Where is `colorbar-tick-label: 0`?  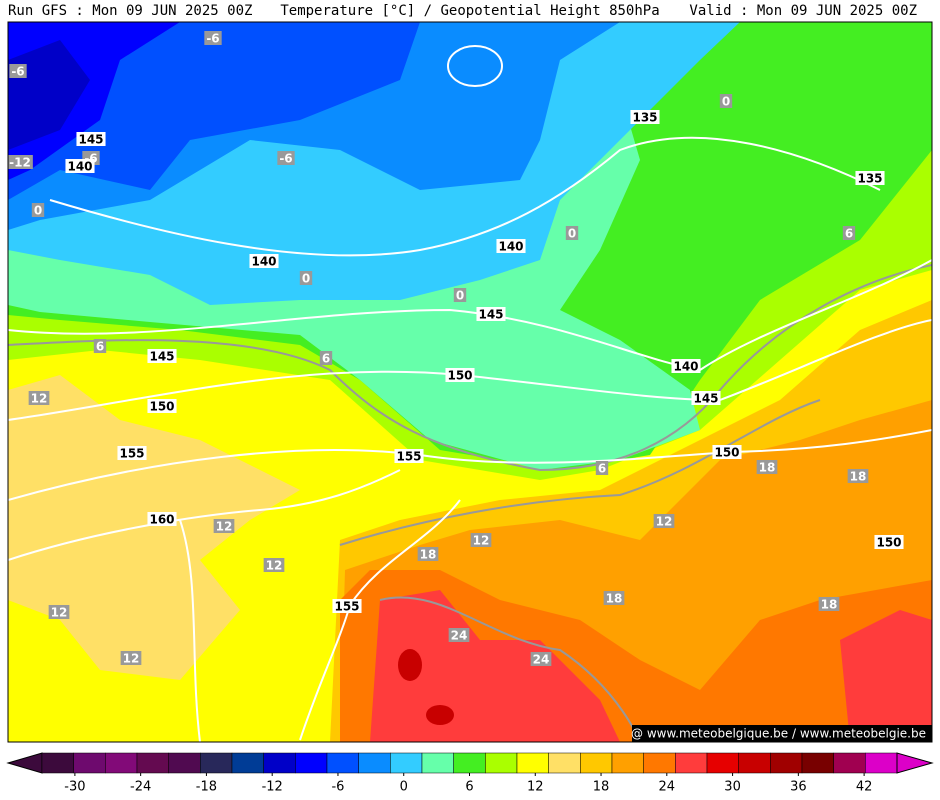 colorbar-tick-label: 0 is located at coordinates (404, 787).